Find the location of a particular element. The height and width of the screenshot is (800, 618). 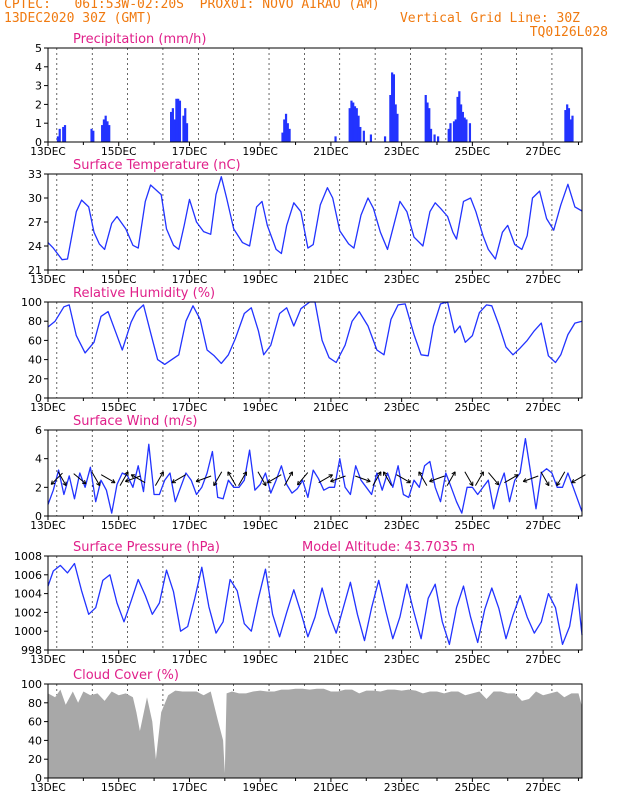

wind-ytick-label: 2 is located at coordinates (38, 487).